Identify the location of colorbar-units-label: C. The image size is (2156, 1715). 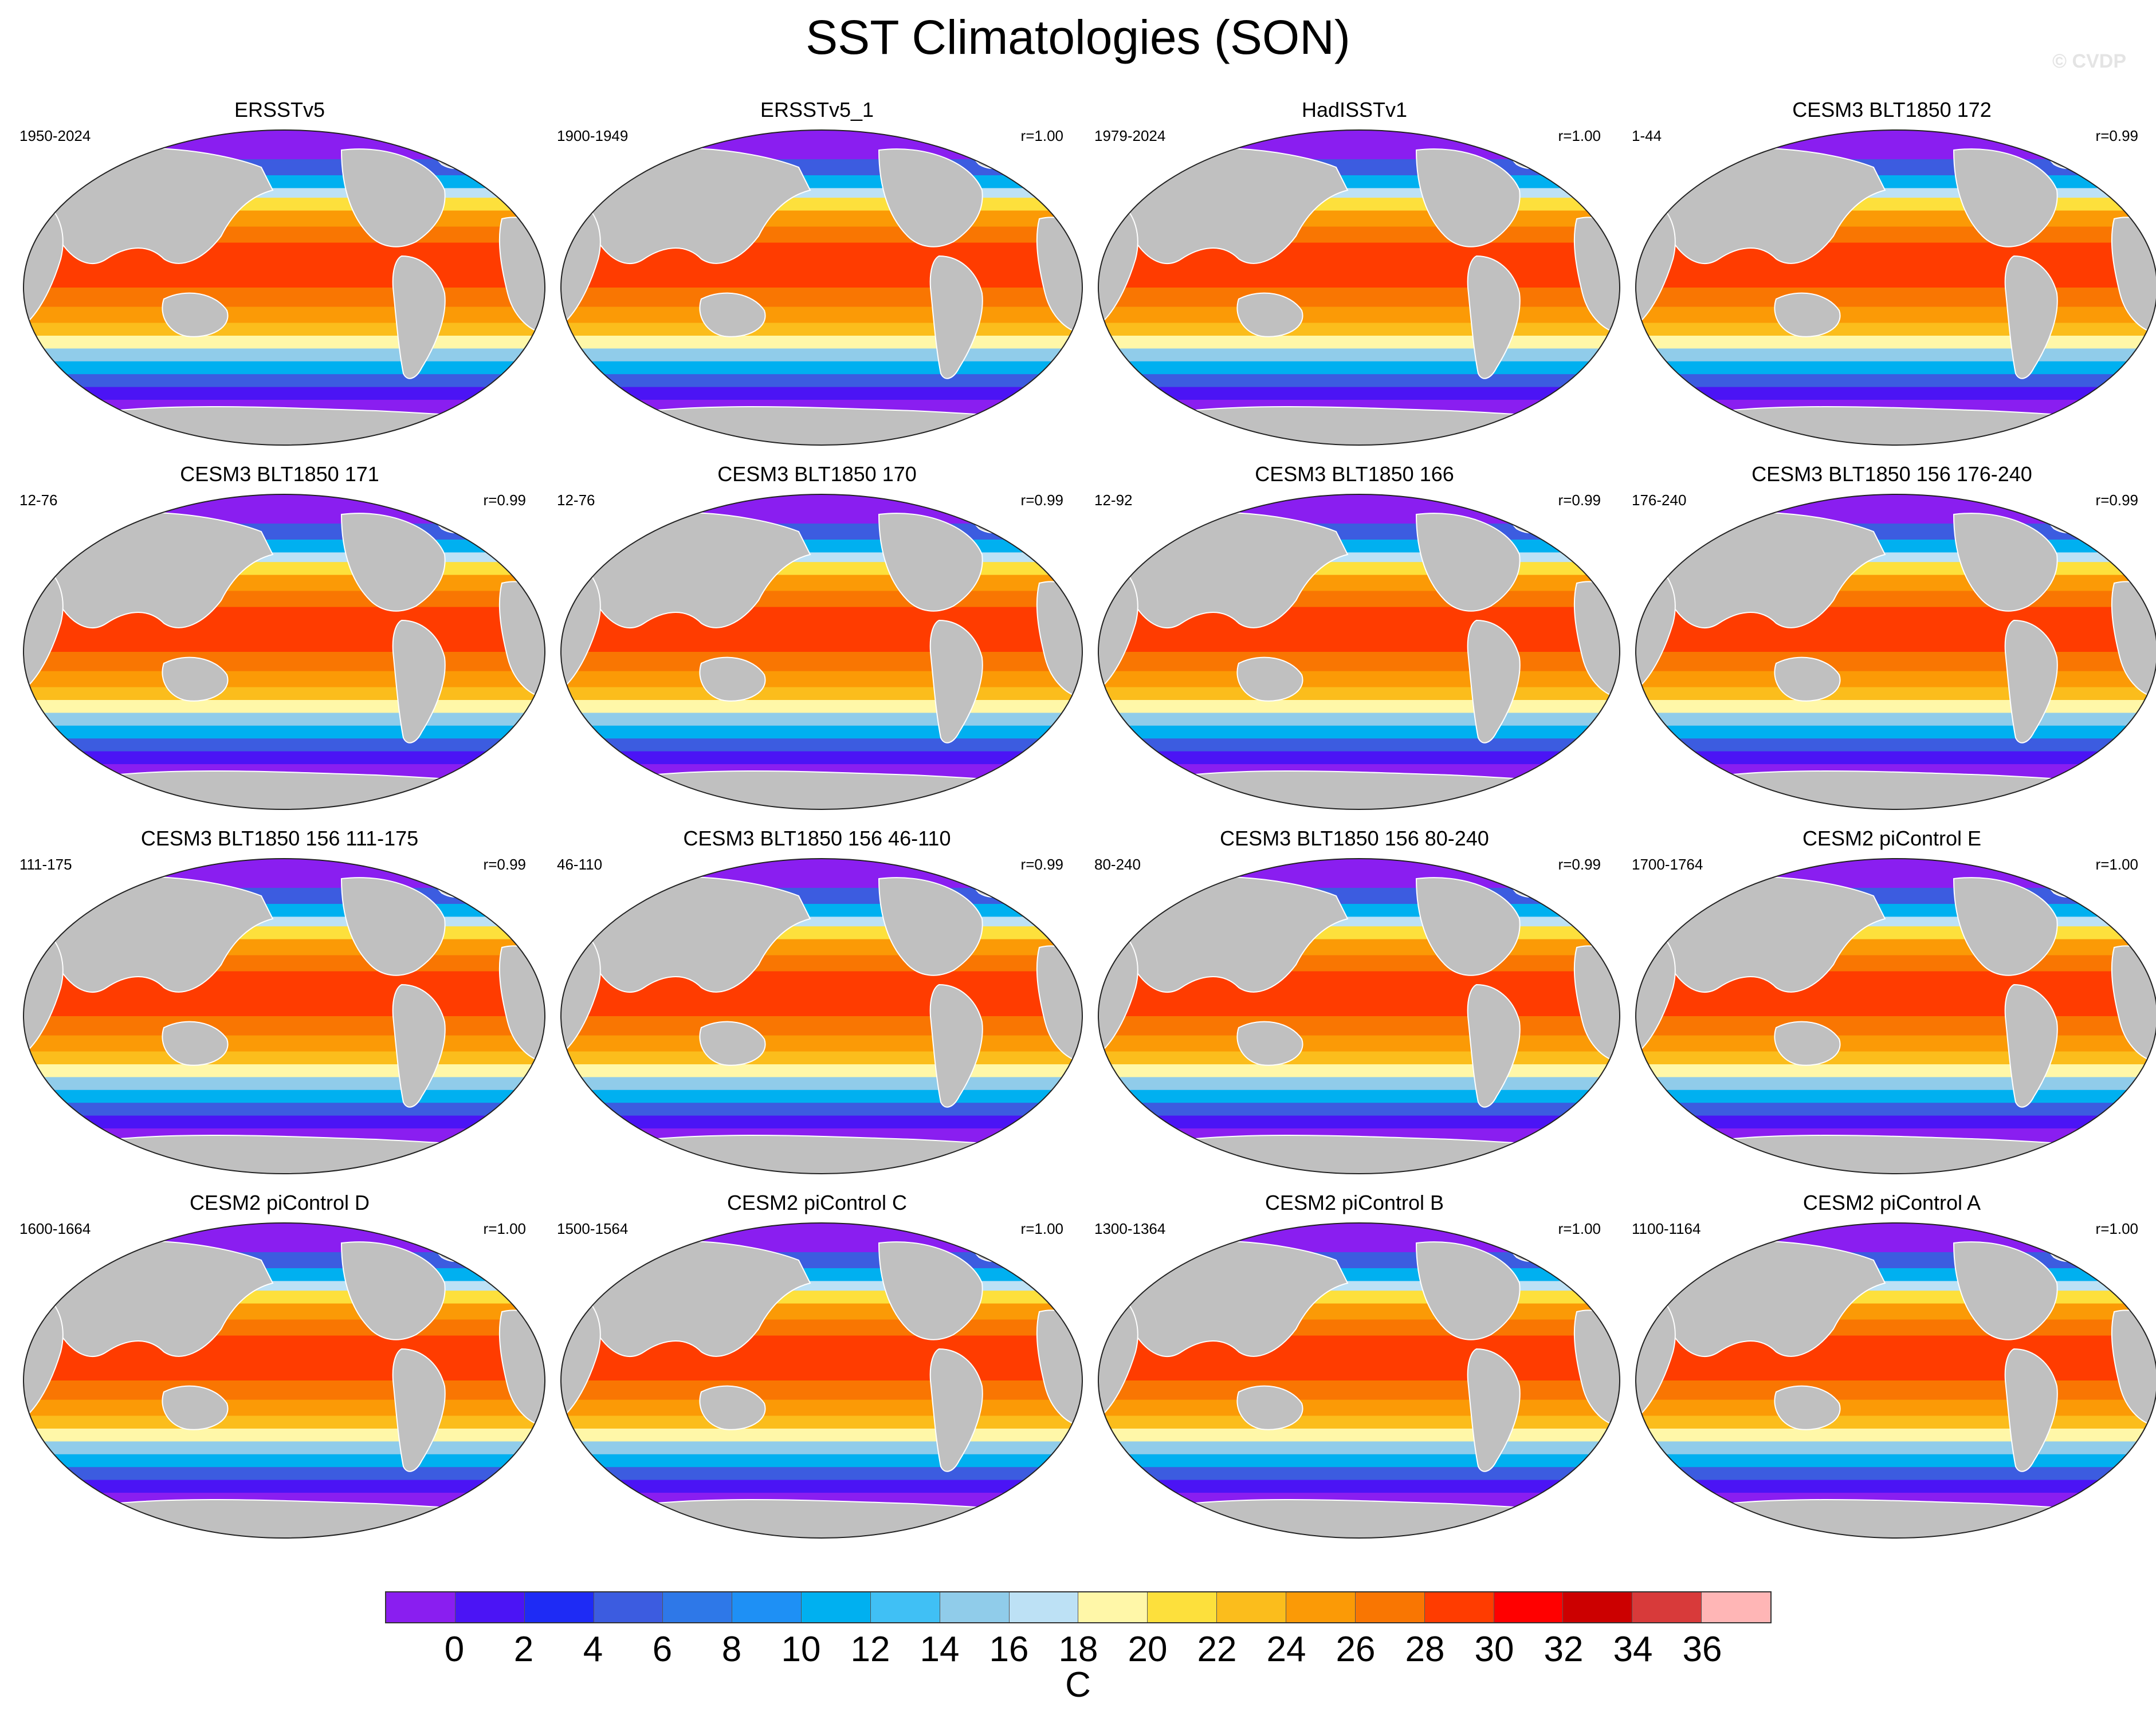
(1078, 1685).